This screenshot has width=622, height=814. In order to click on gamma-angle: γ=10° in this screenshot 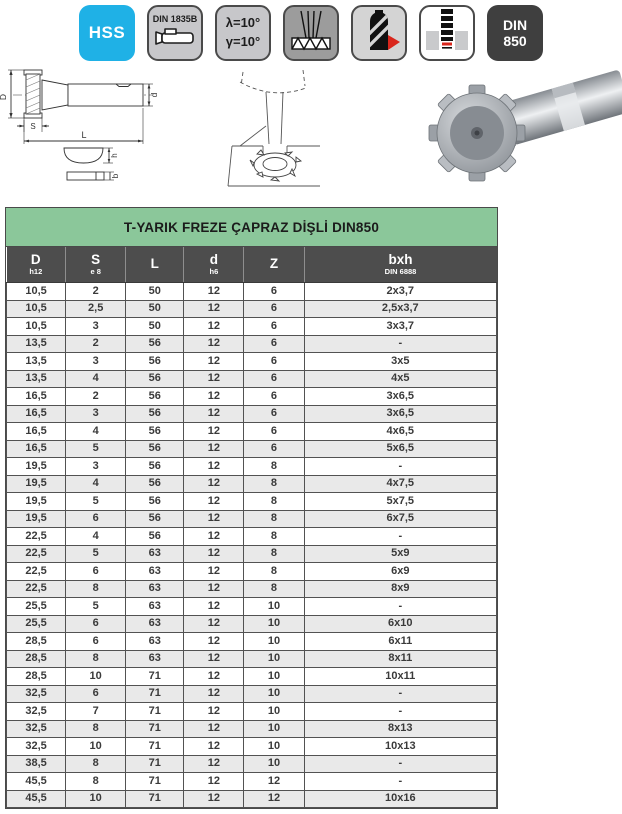, I will do `click(243, 41)`.